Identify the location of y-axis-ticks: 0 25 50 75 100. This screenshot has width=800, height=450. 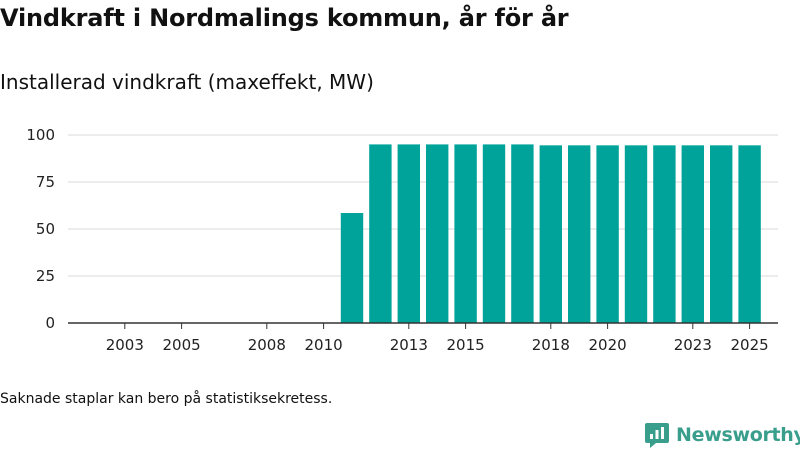
(40, 229).